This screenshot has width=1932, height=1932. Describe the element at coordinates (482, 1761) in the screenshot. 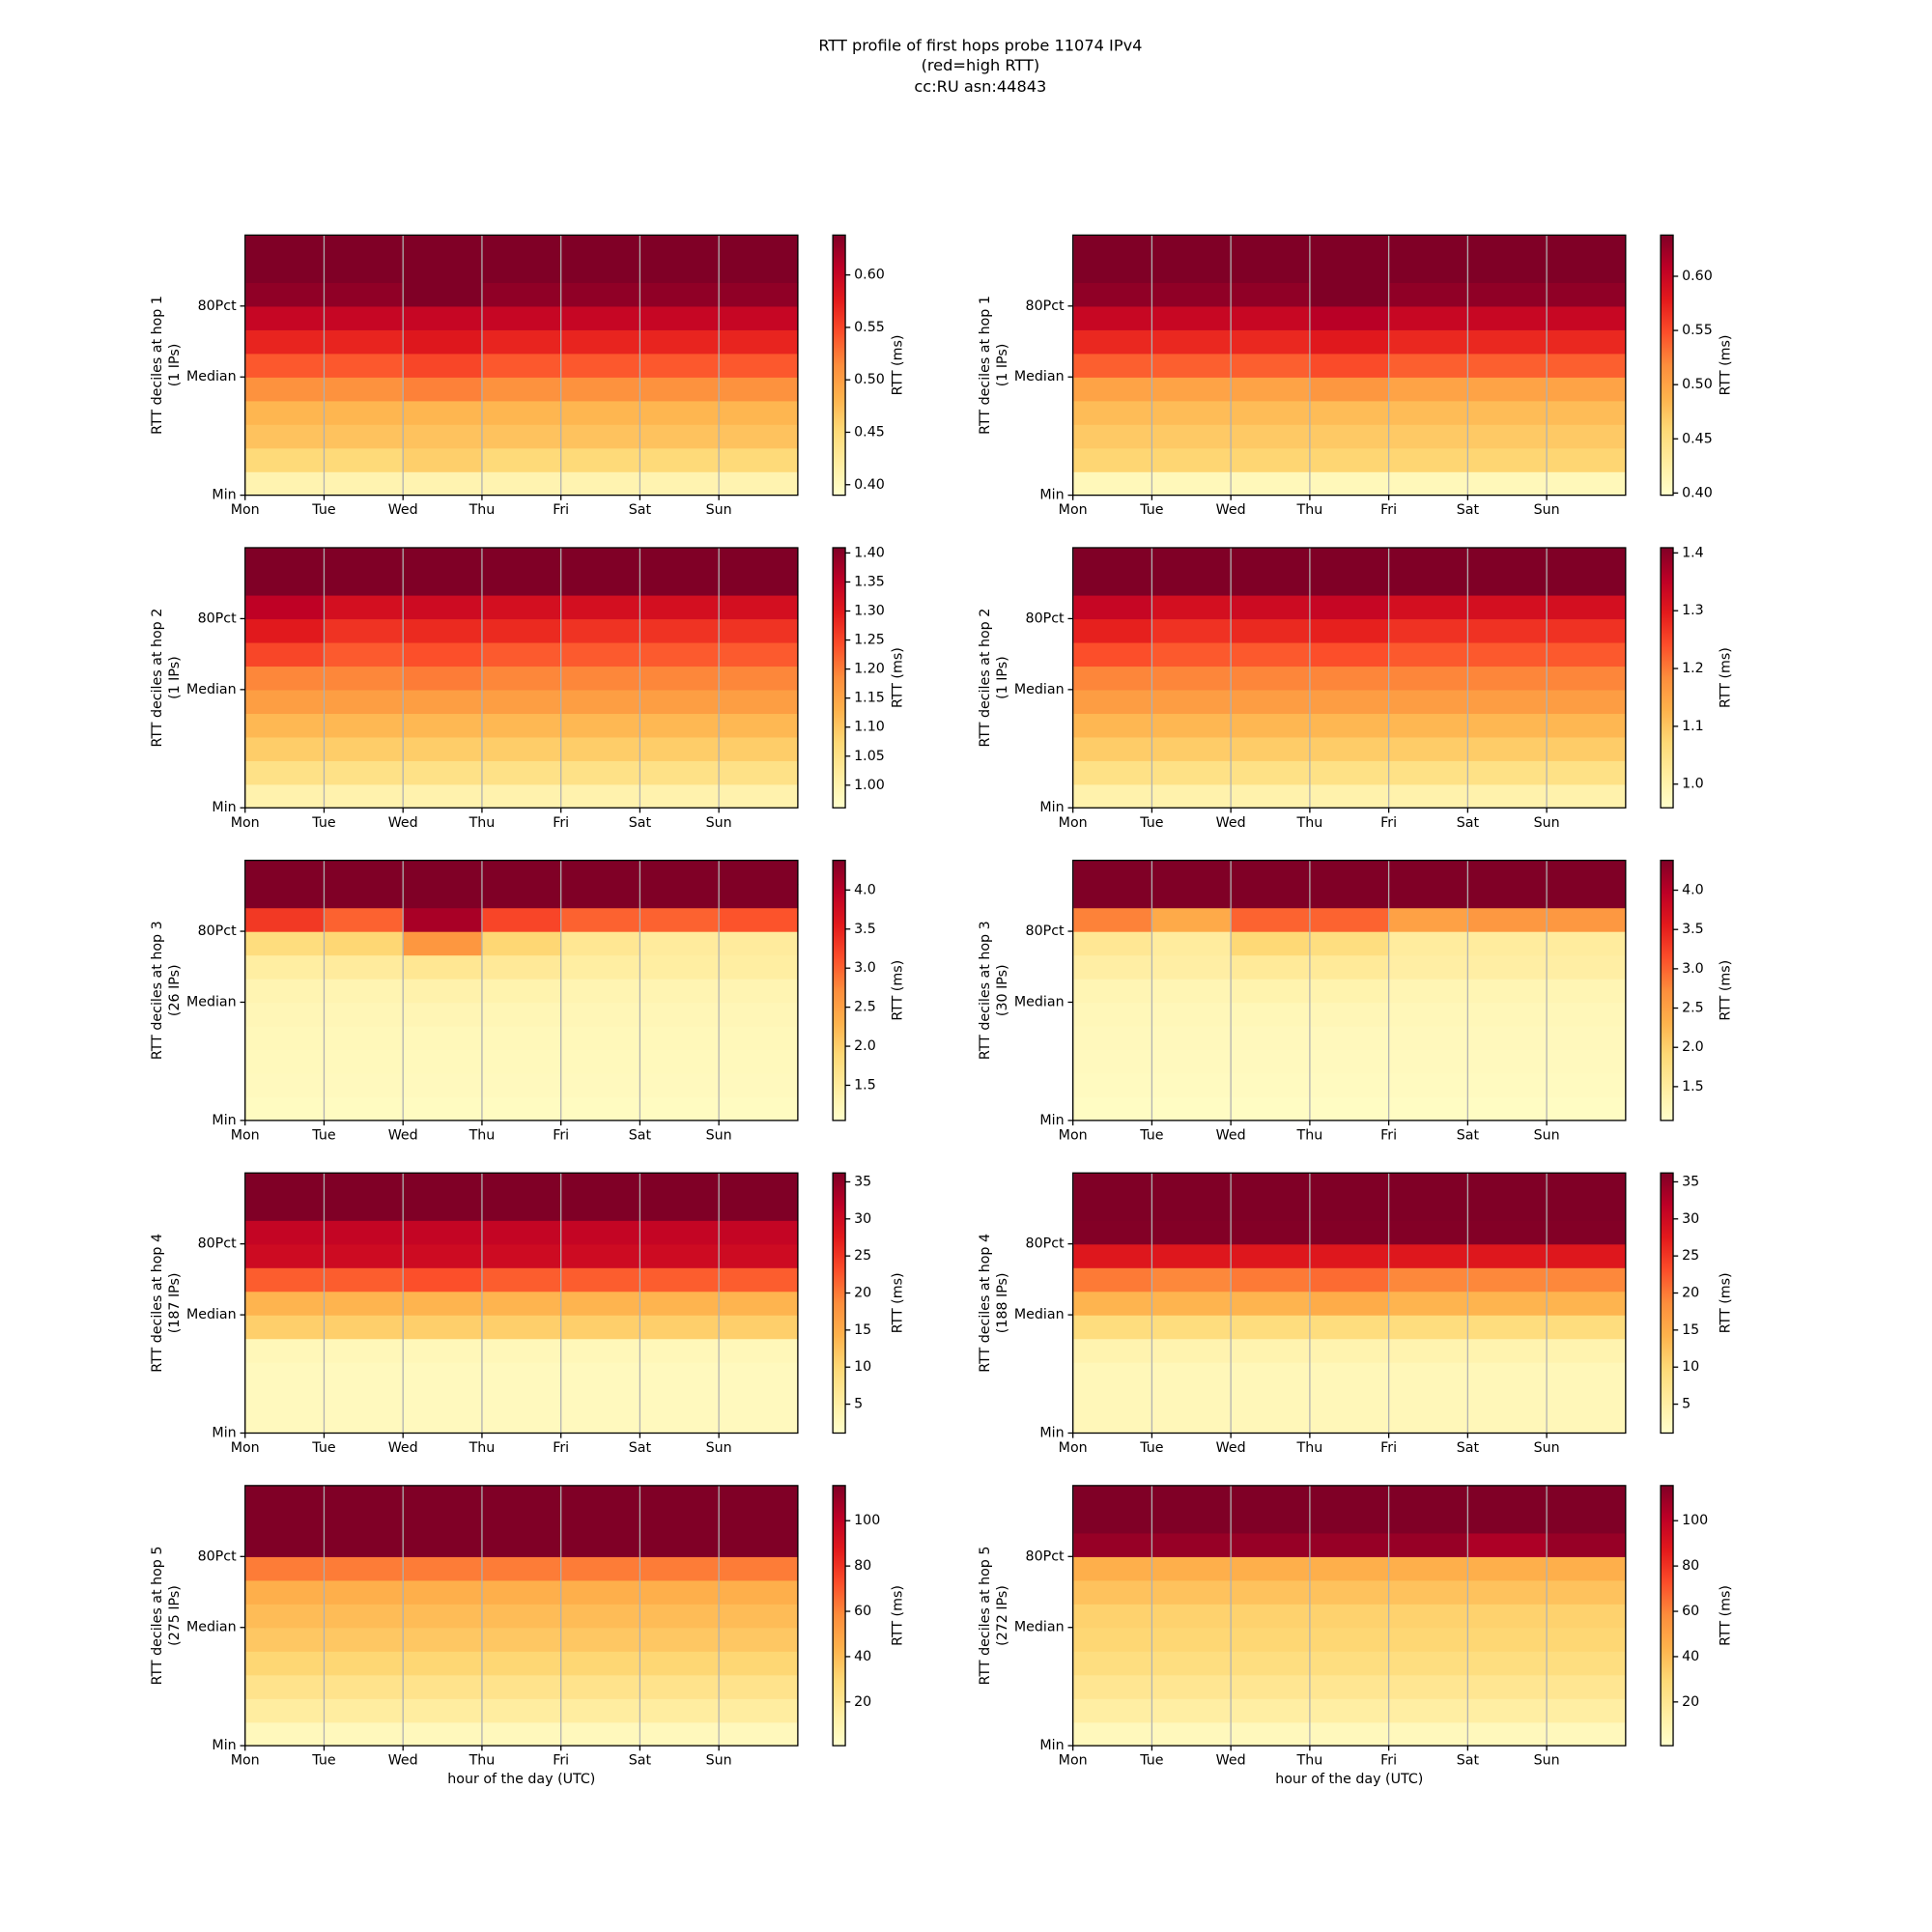

I see `x-tick-label: Thu` at that location.